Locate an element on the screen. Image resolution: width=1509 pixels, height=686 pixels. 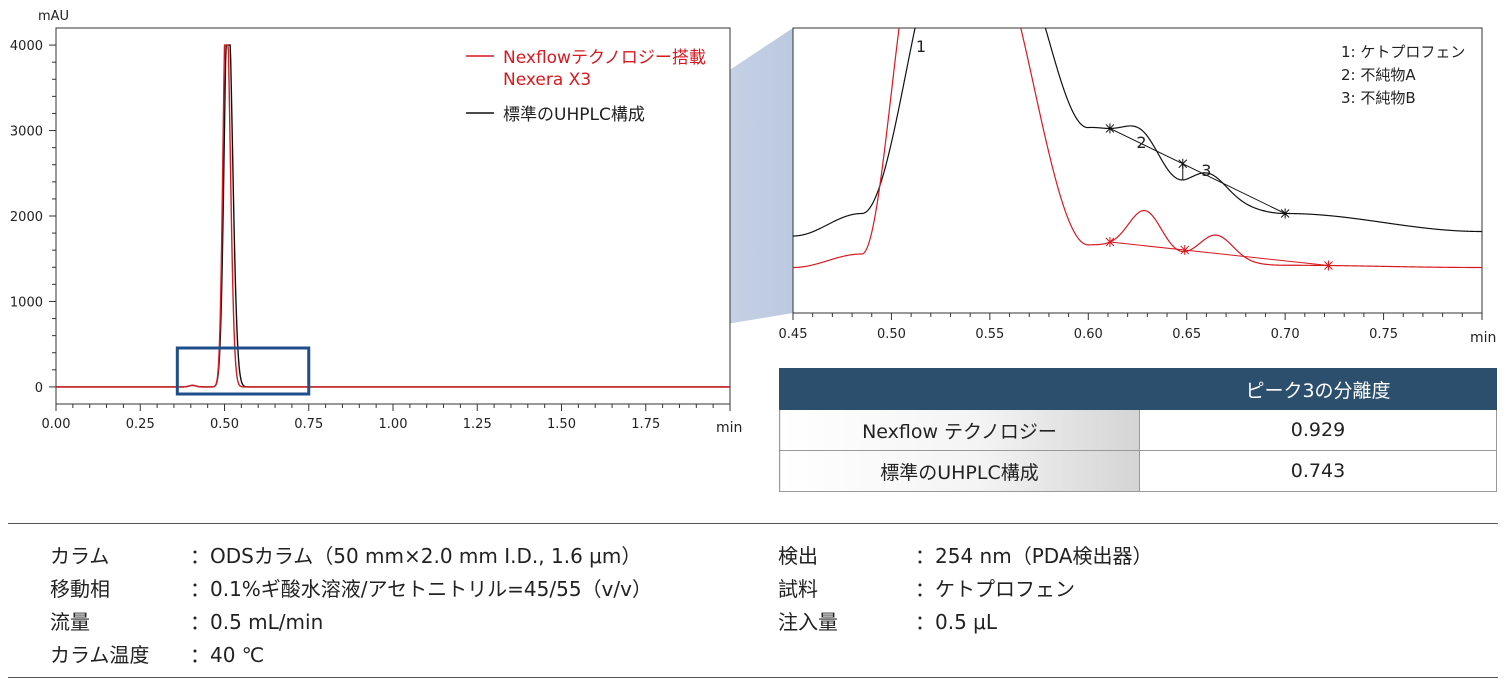
right-x-axis-label: min is located at coordinates (1483, 338).